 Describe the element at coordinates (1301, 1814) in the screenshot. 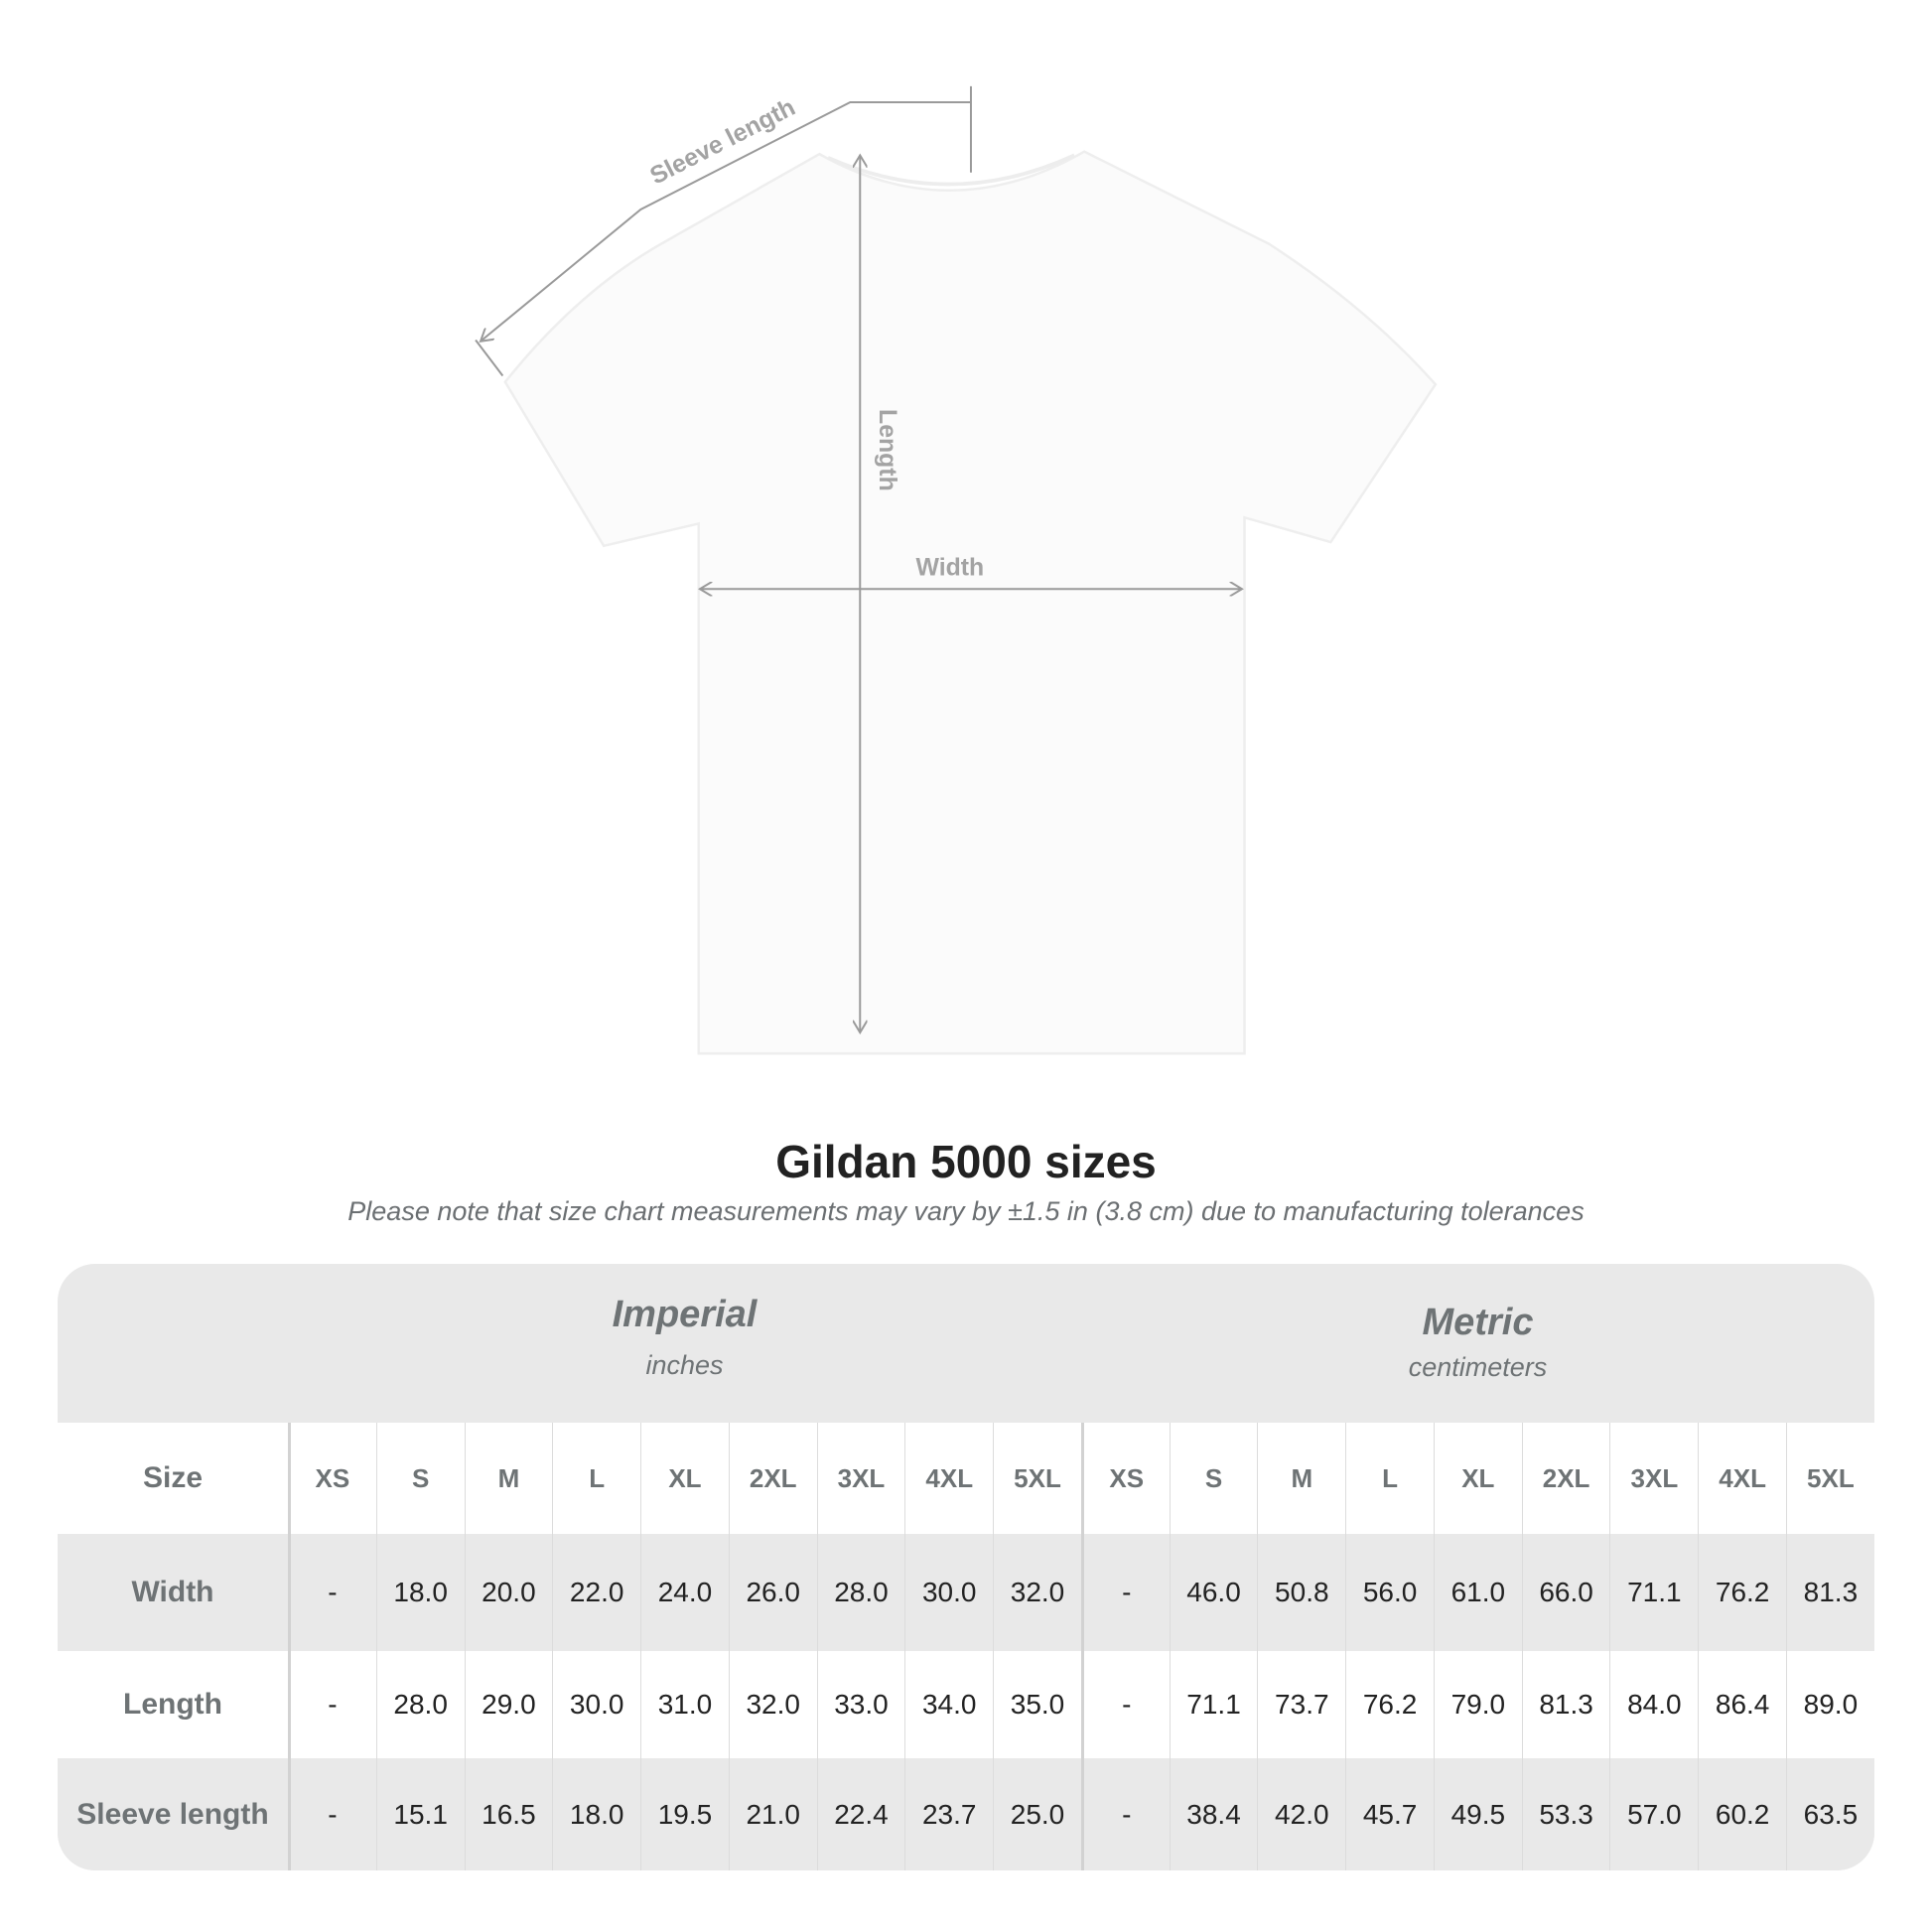

I see `table-cell-metric: 42.0` at that location.